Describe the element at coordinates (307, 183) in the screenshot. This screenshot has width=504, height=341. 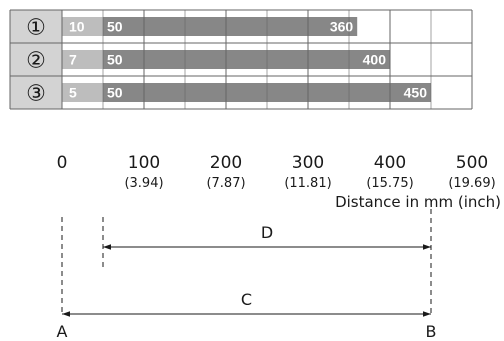
I see `x-tick-inch-label: (11.81)` at that location.